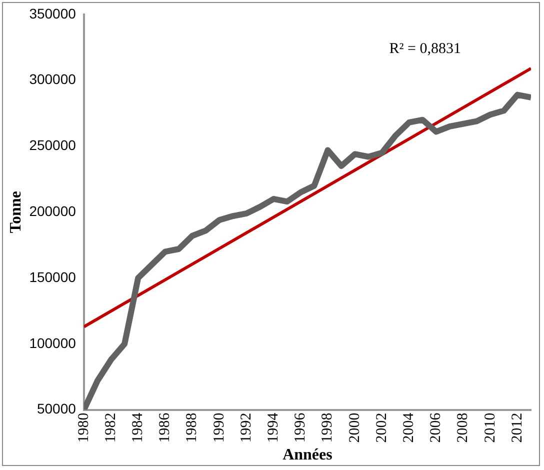 This screenshot has width=544, height=470. What do you see at coordinates (425, 48) in the screenshot?
I see `annotation: R² = 0,8831` at bounding box center [425, 48].